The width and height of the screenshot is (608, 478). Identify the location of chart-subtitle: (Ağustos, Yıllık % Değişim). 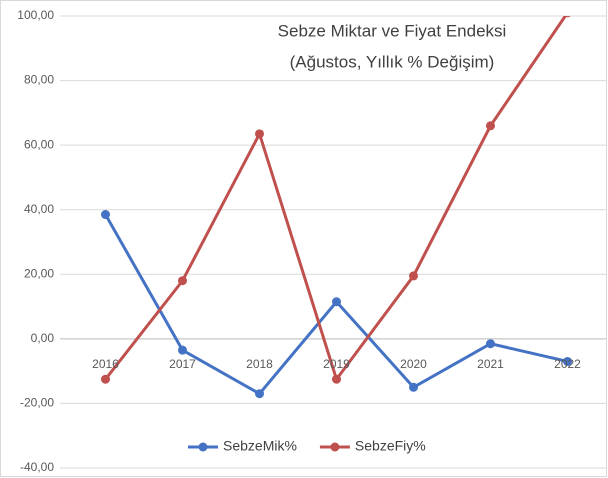
(392, 61).